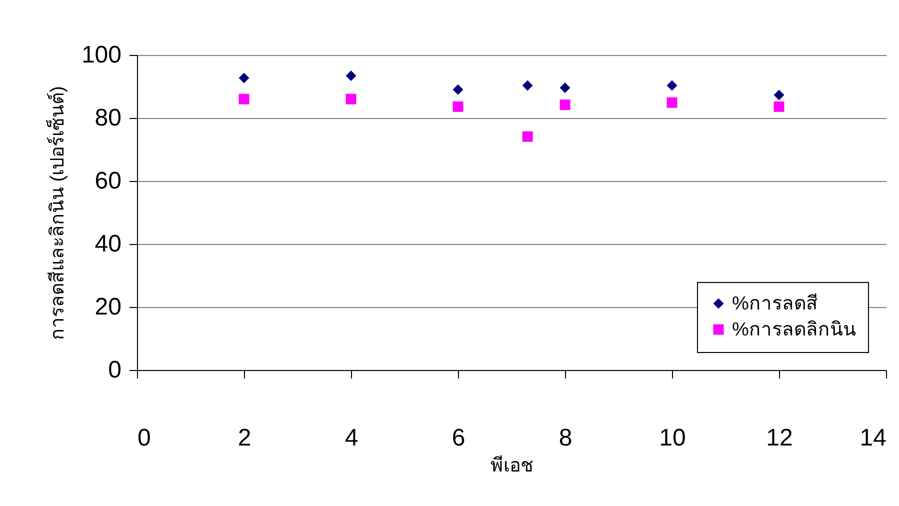  What do you see at coordinates (565, 438) in the screenshot?
I see `x-tick-label: 8` at bounding box center [565, 438].